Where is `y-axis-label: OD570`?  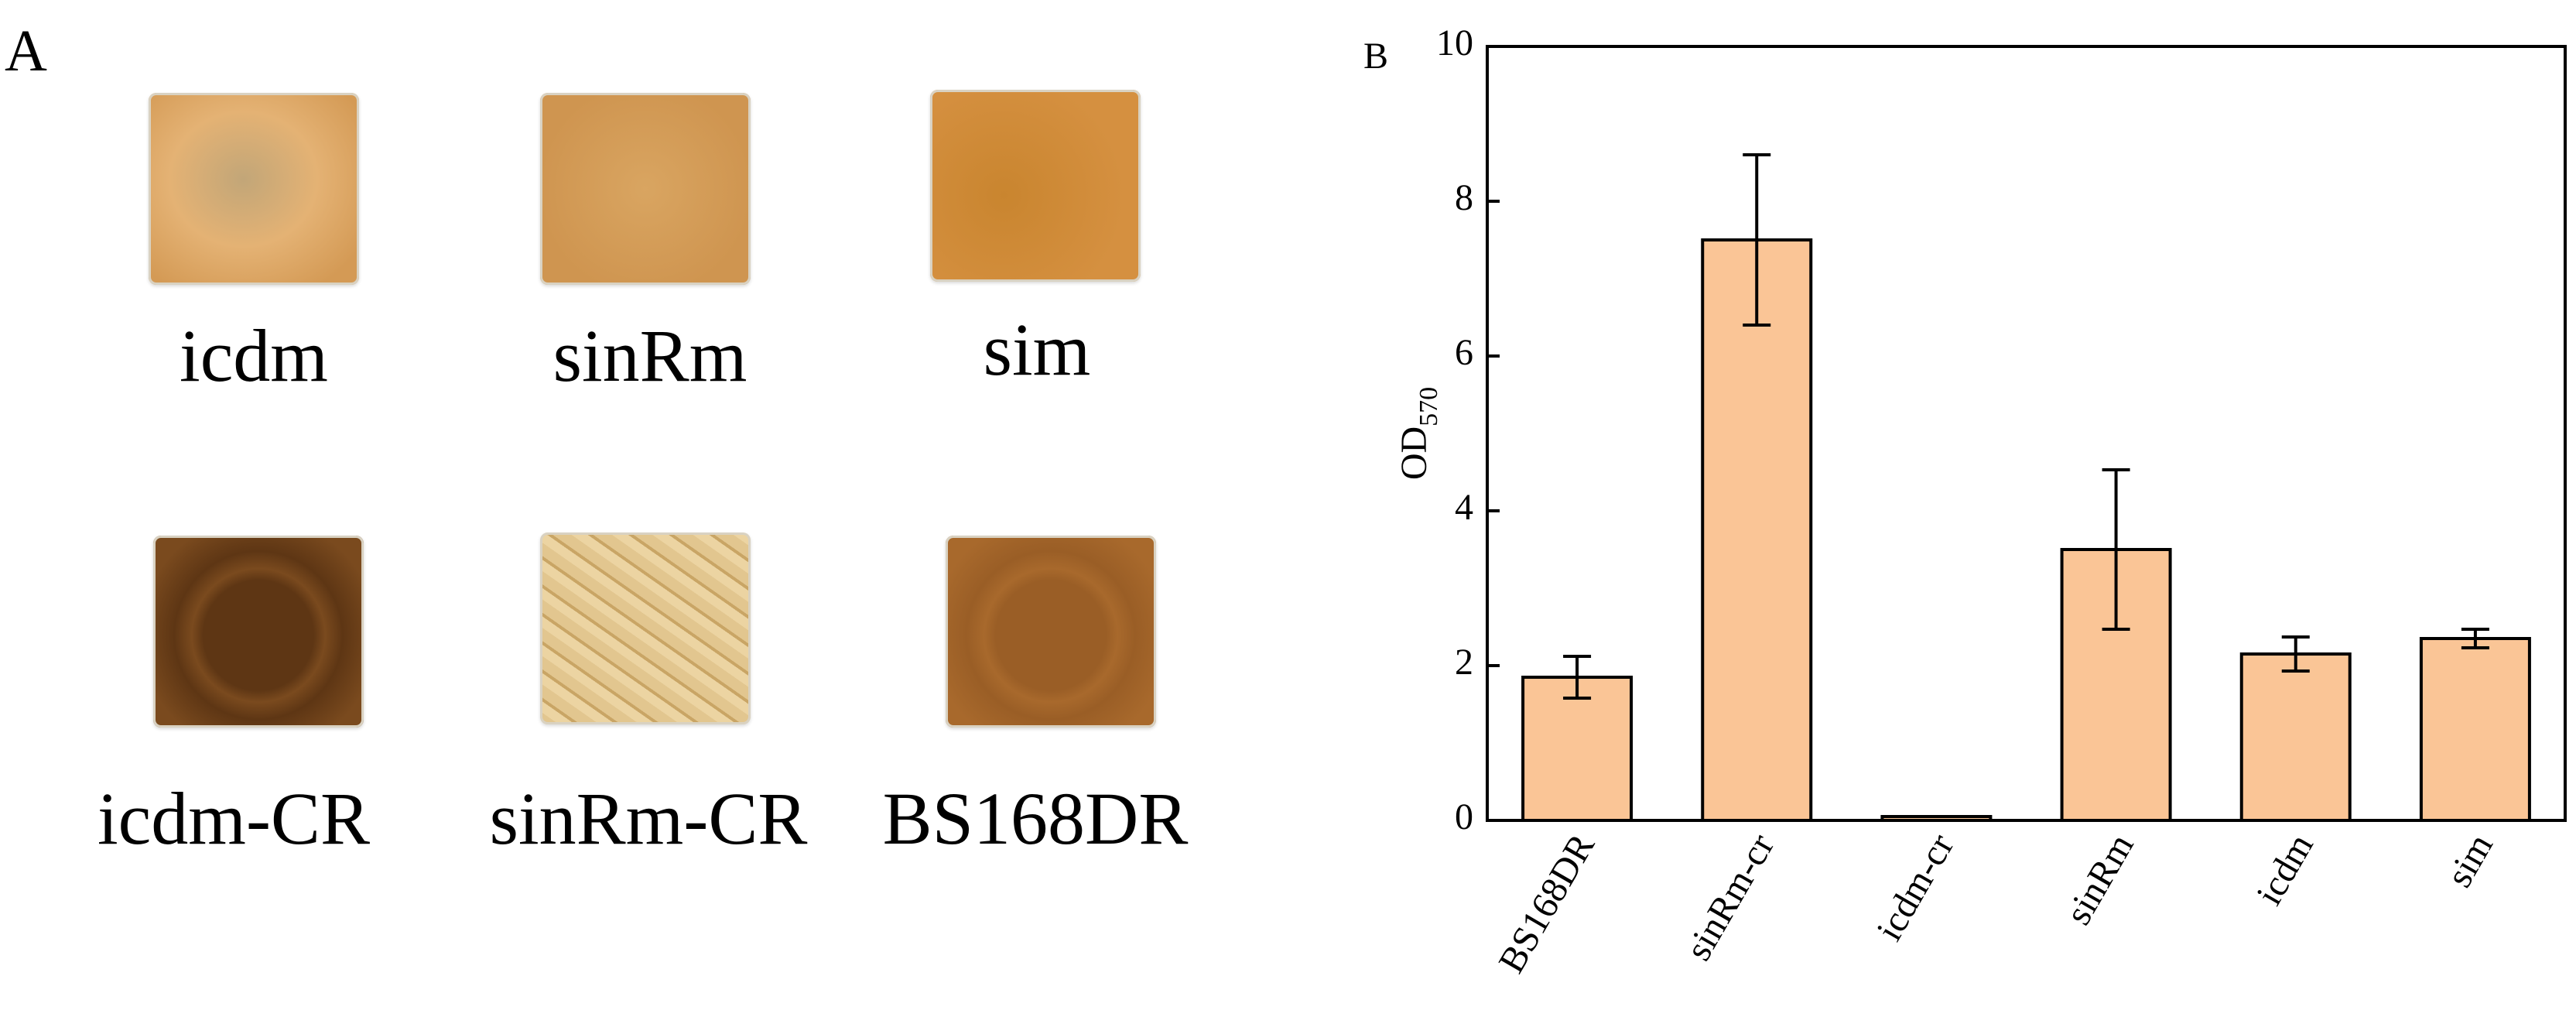
y-axis-label: OD570 is located at coordinates (1419, 433).